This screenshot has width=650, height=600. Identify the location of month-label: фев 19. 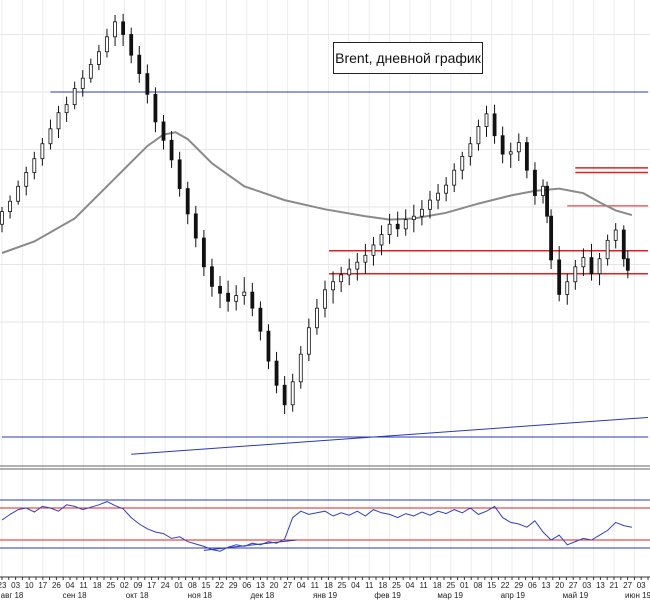
(387, 595).